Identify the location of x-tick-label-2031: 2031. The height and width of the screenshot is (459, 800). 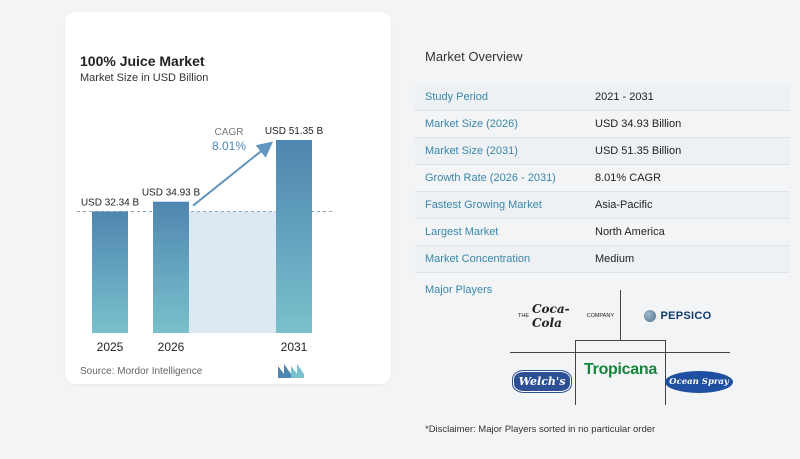
(294, 347).